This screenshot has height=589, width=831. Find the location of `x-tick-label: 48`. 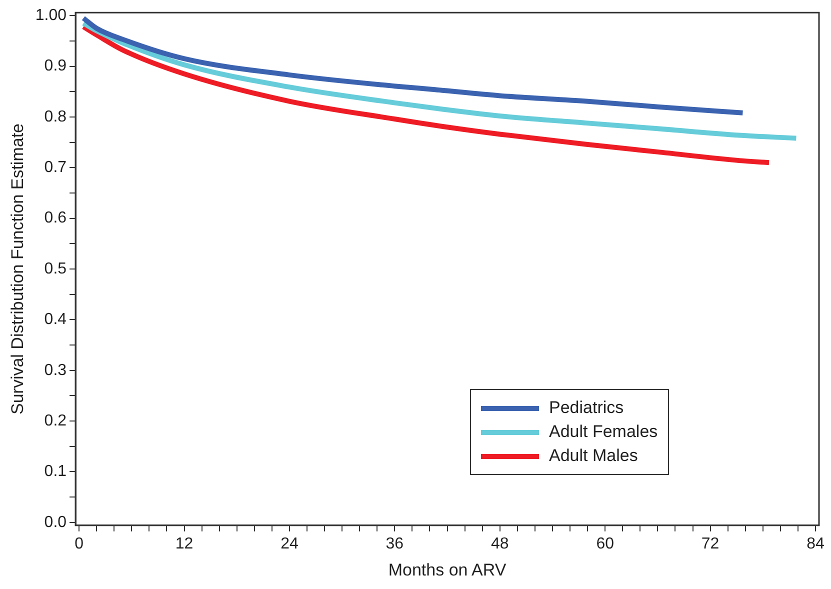

x-tick-label: 48 is located at coordinates (499, 543).